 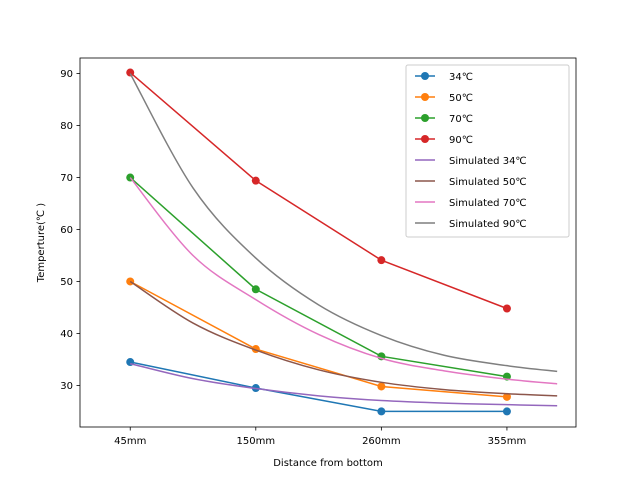 What do you see at coordinates (66, 282) in the screenshot?
I see `y-tick-label: 50` at bounding box center [66, 282].